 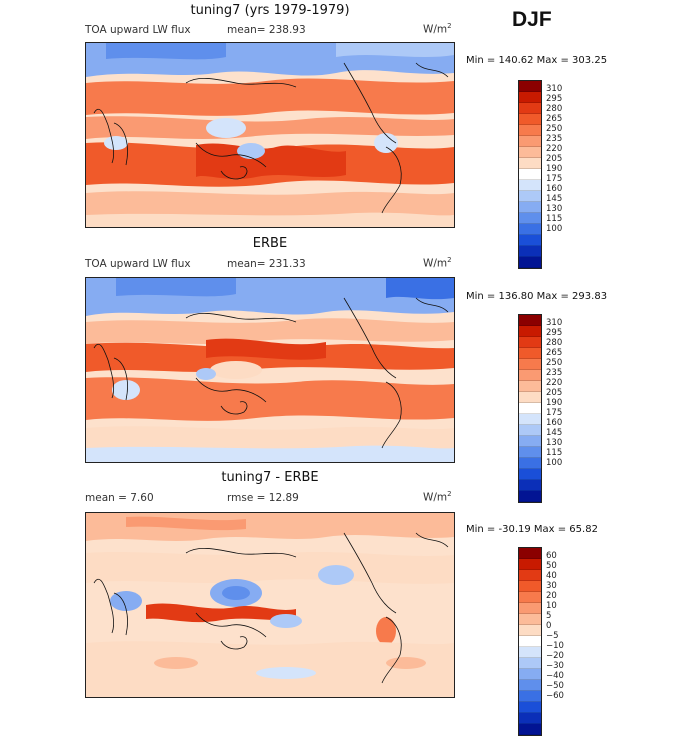 I want to click on panel2-colorbar-tick-label: 220, so click(x=554, y=383).